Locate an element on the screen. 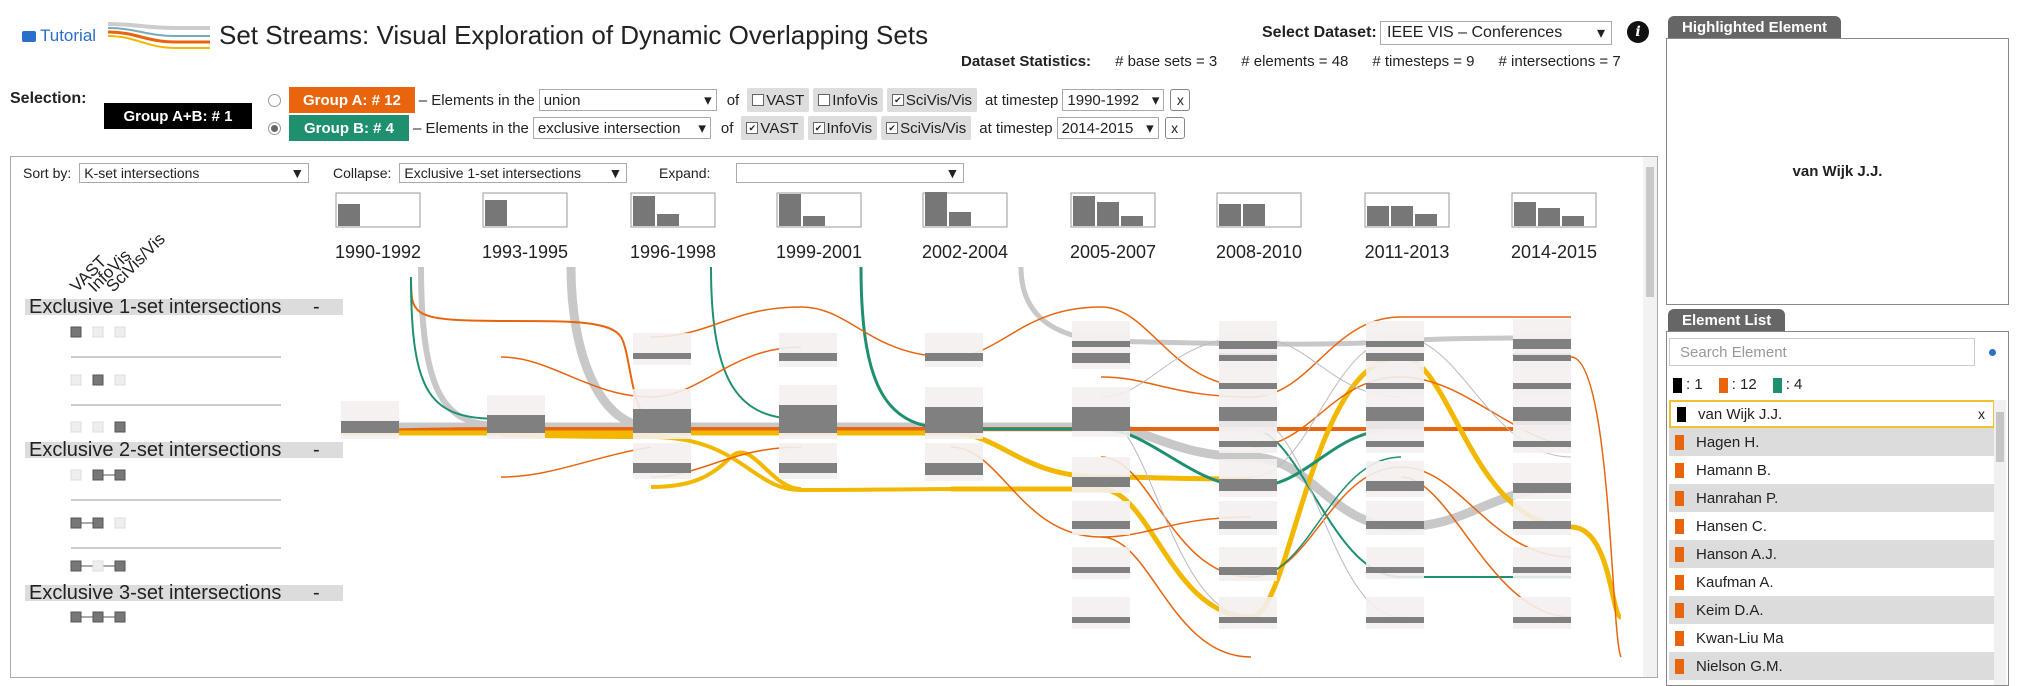 The height and width of the screenshot is (686, 2022). group-b-radio is located at coordinates (274, 128).